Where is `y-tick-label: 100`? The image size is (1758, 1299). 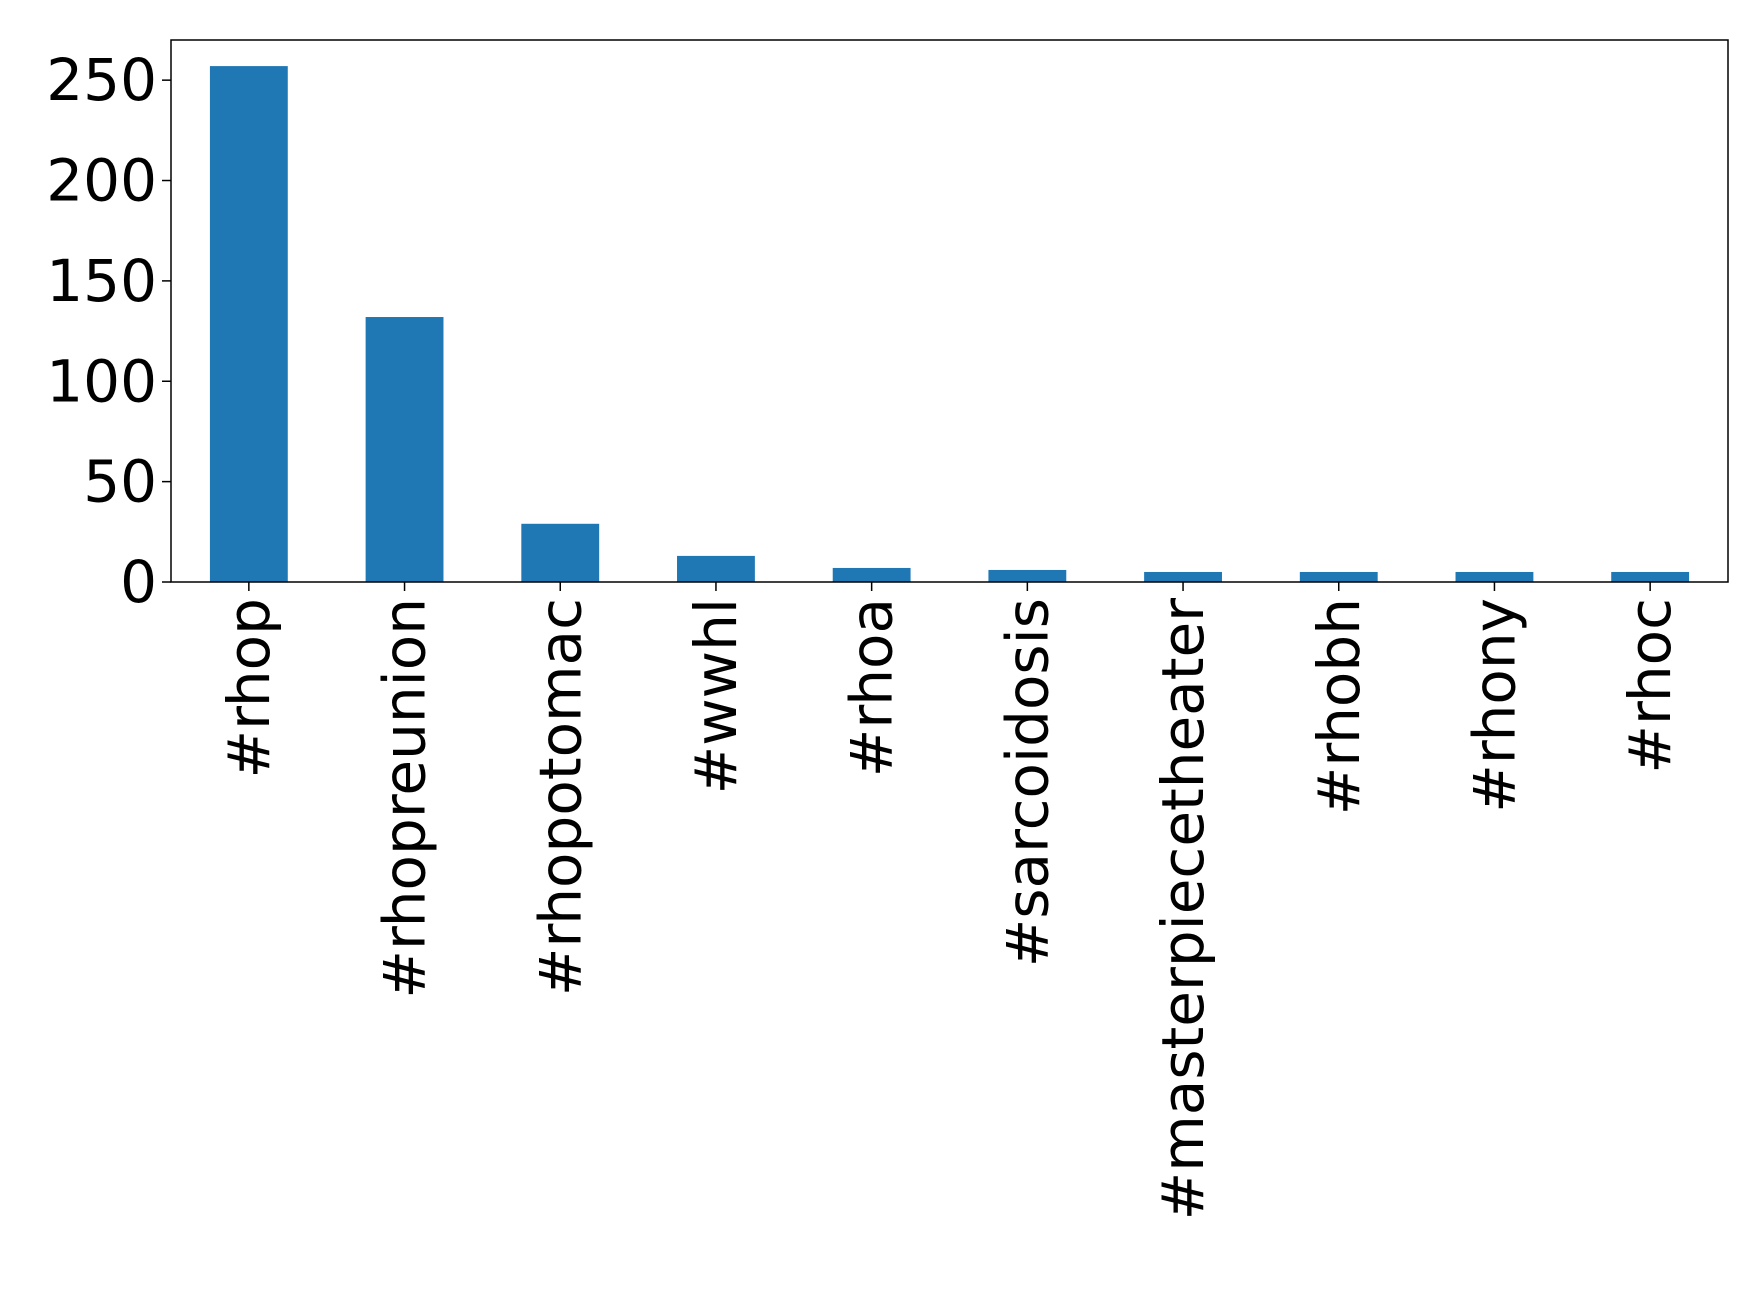 y-tick-label: 100 is located at coordinates (101, 381).